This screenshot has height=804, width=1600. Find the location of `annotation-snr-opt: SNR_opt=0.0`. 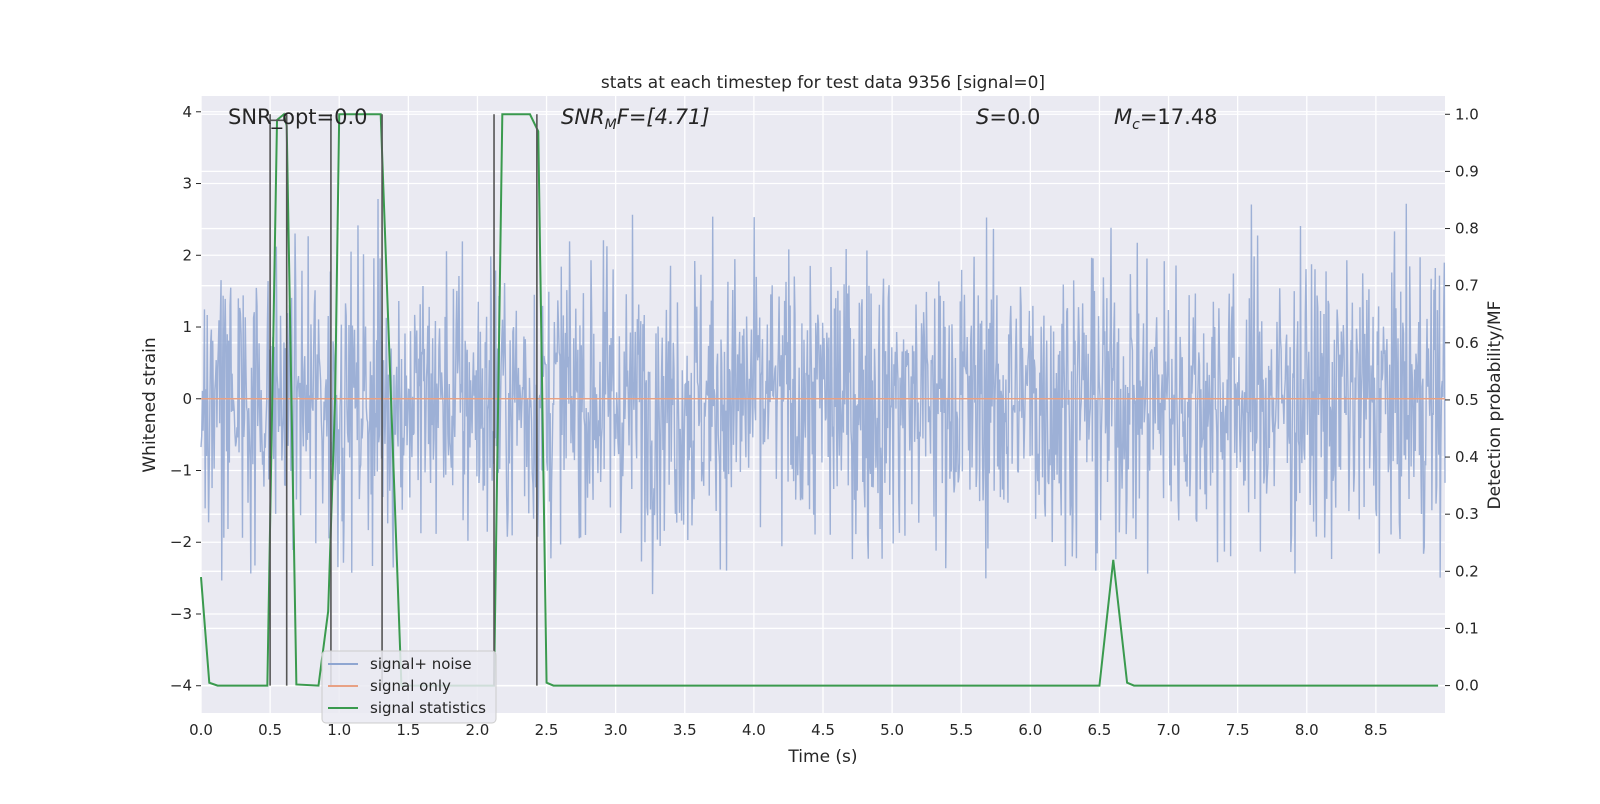

annotation-snr-opt: SNR_opt=0.0 is located at coordinates (298, 117).